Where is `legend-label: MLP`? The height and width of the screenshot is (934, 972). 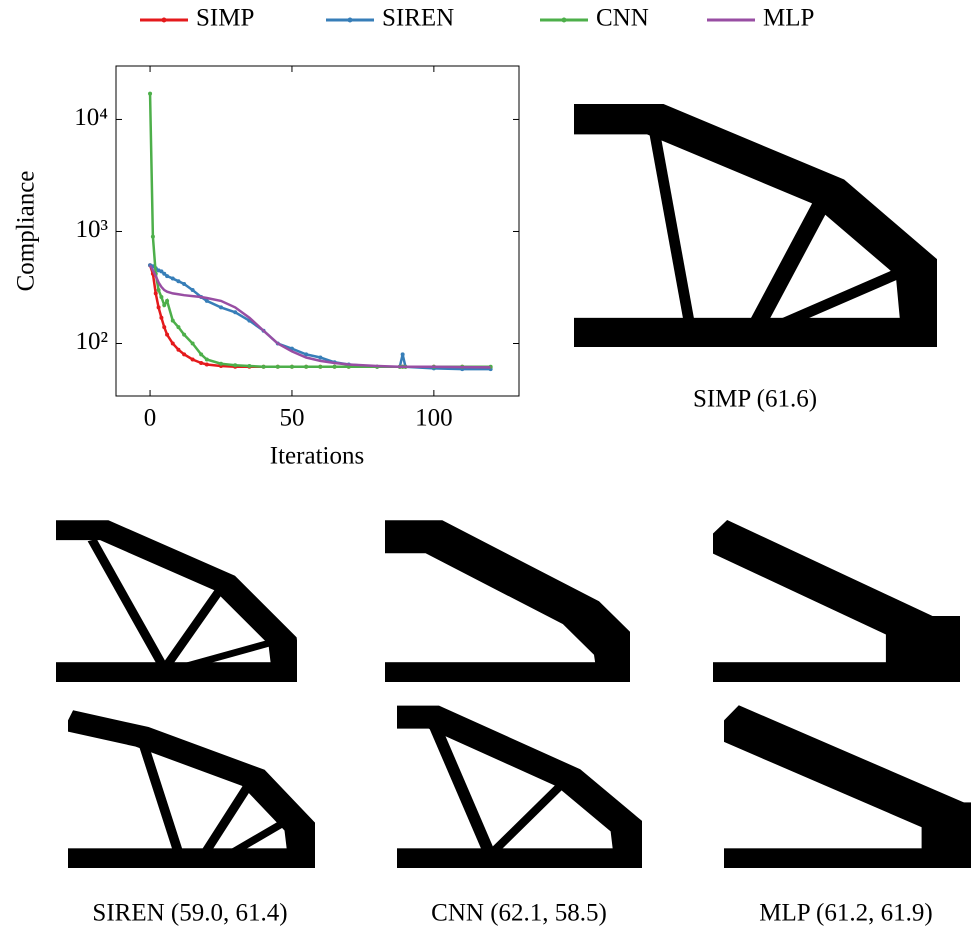
legend-label: MLP is located at coordinates (788, 18).